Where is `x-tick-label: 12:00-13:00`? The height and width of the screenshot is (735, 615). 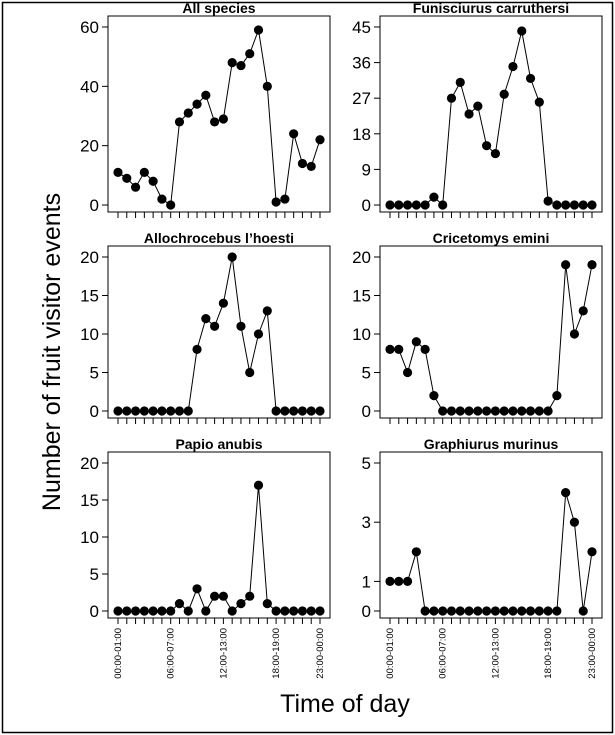
x-tick-label: 12:00-13:00 is located at coordinates (223, 653).